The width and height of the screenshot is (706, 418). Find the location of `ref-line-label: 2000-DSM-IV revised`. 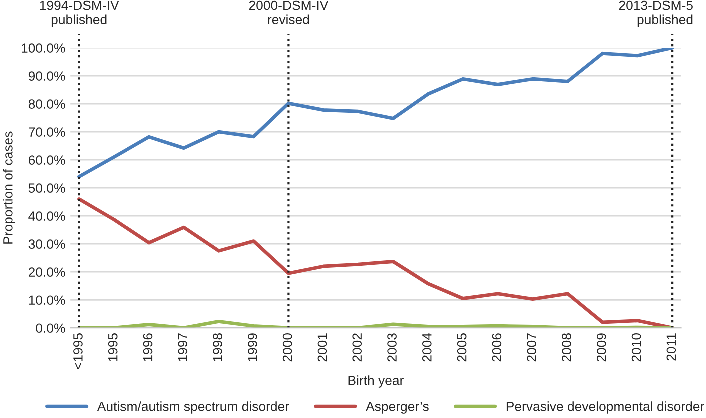

ref-line-label: 2000-DSM-IV revised is located at coordinates (289, 12).